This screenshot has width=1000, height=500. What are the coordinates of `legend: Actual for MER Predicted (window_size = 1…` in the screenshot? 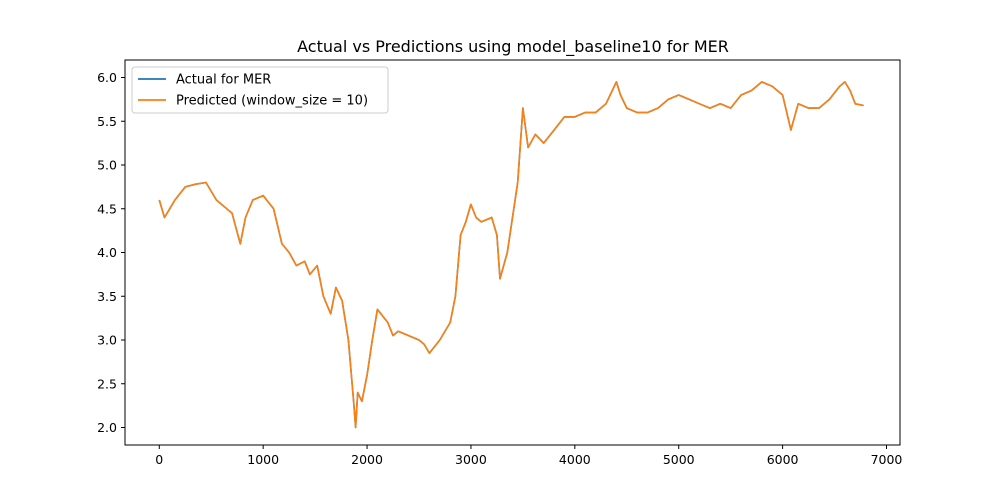 It's located at (260, 90).